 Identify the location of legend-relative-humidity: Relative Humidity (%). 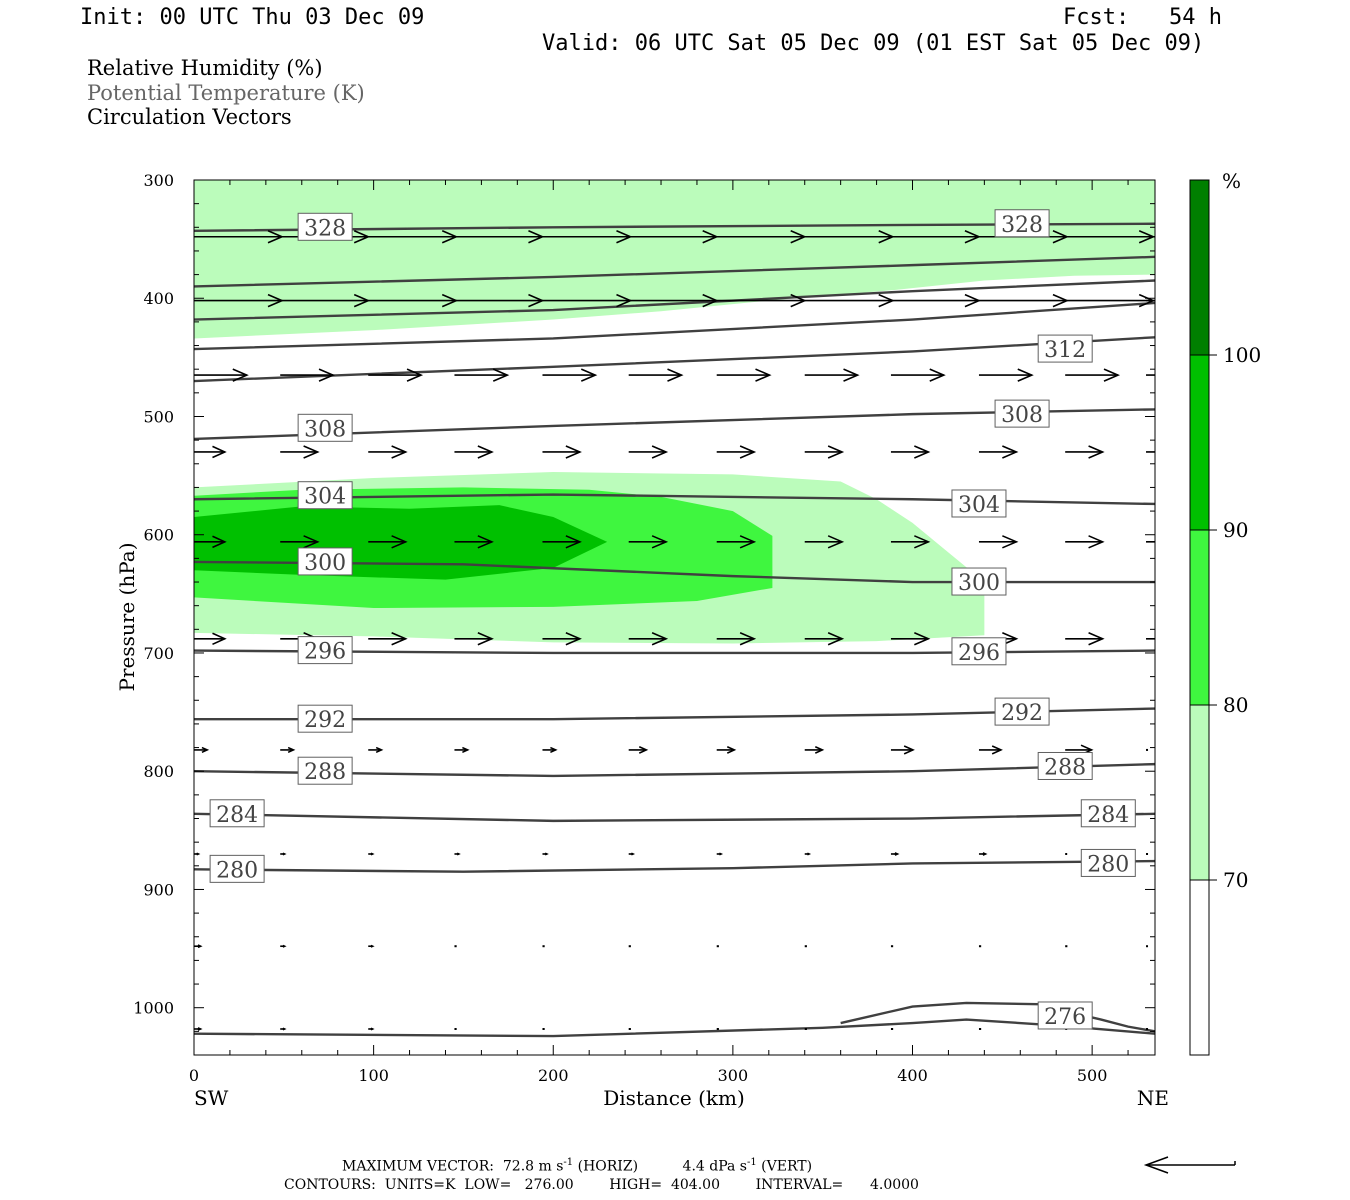
(205, 68).